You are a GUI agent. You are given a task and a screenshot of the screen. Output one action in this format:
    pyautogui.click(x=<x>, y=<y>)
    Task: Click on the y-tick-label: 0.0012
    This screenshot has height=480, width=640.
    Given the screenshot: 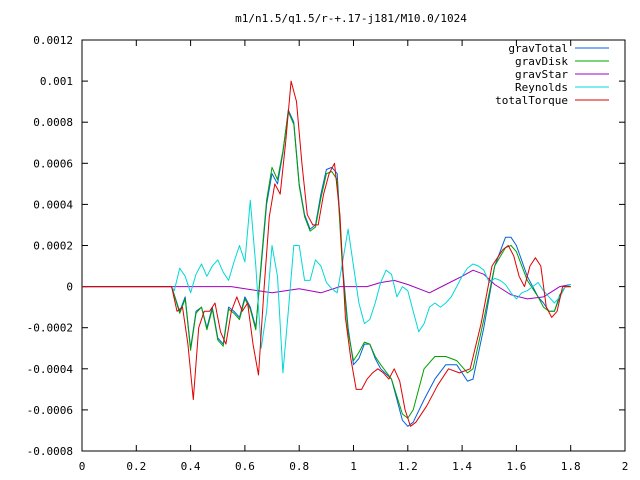 What is the action you would take?
    pyautogui.click(x=53, y=40)
    